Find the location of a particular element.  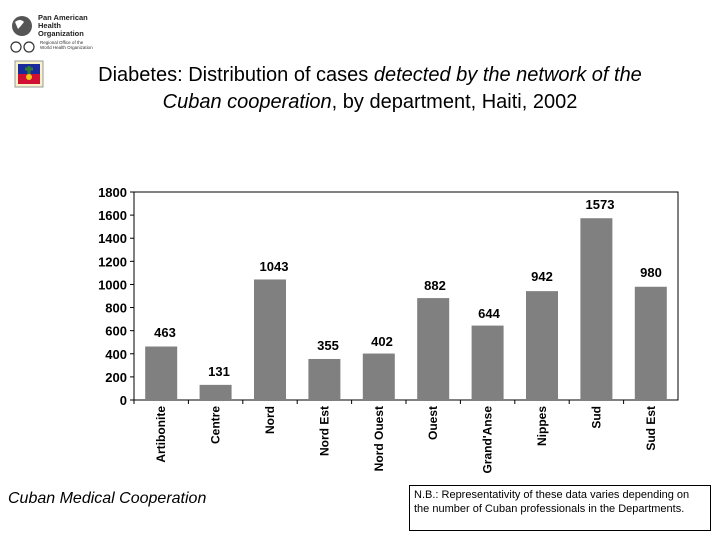

data-label: 1043 is located at coordinates (274, 266).